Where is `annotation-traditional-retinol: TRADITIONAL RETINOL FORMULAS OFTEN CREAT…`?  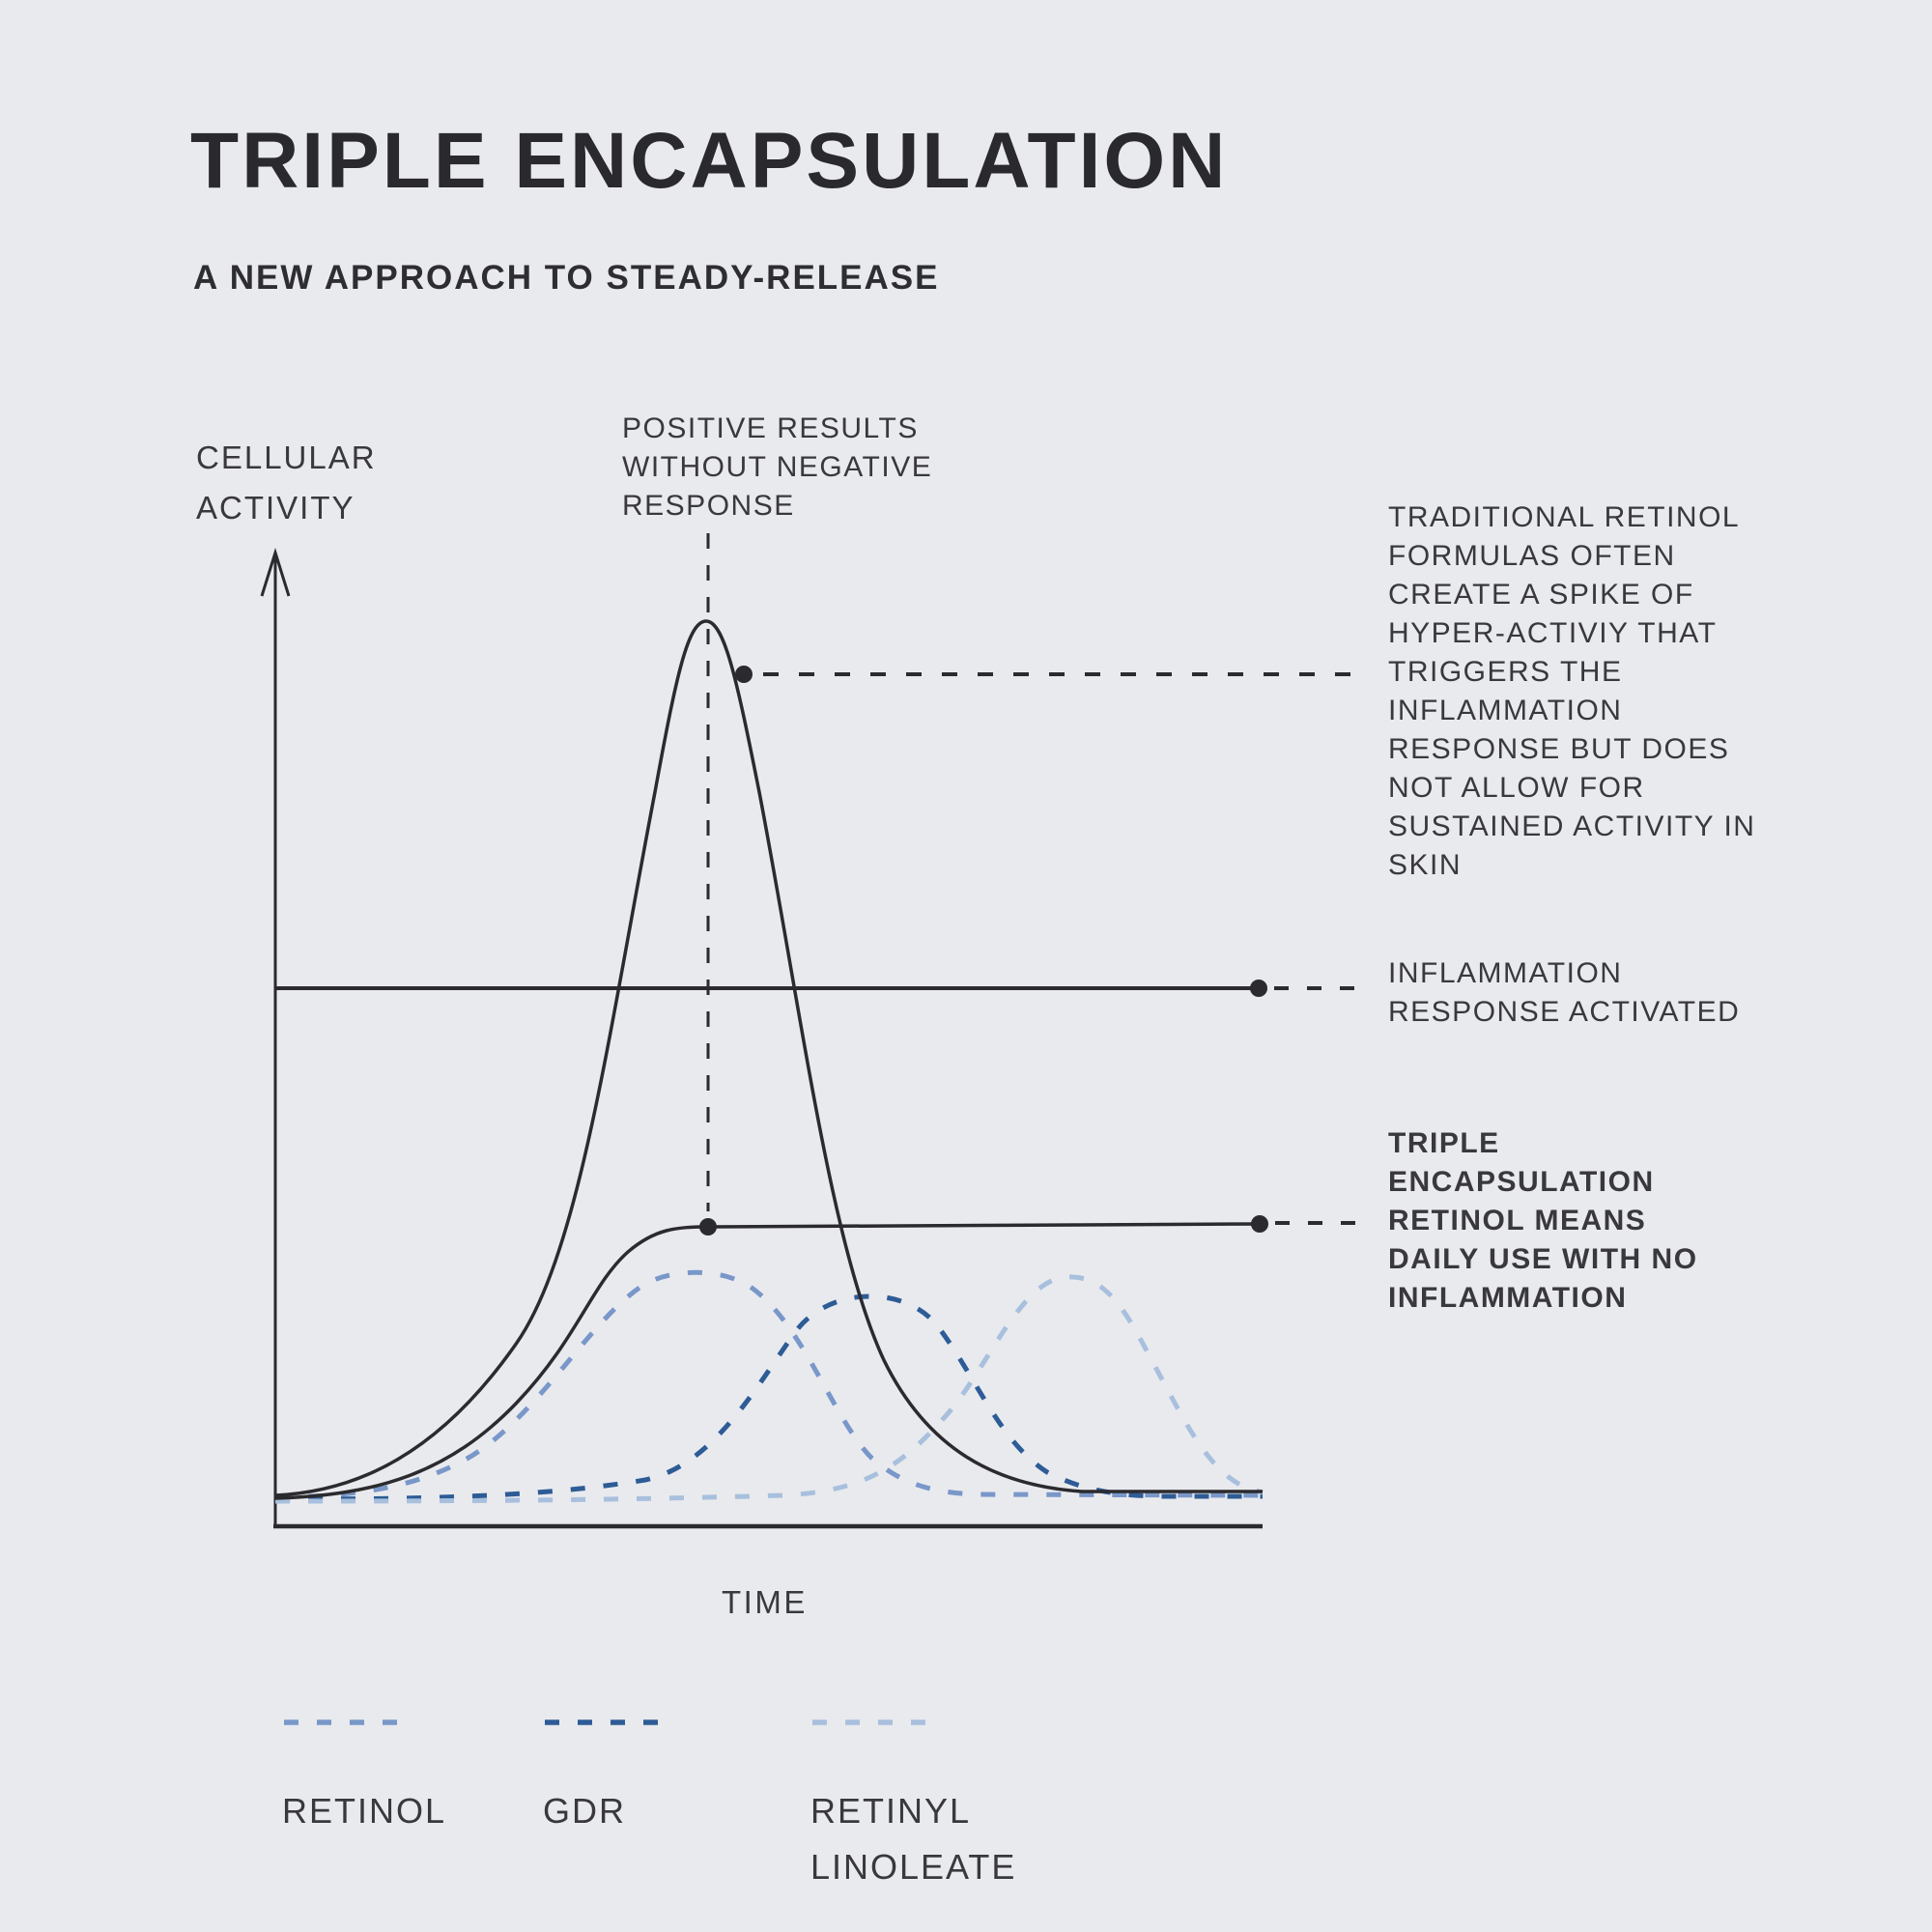 annotation-traditional-retinol: TRADITIONAL RETINOL FORMULAS OFTEN CREAT… is located at coordinates (1572, 691).